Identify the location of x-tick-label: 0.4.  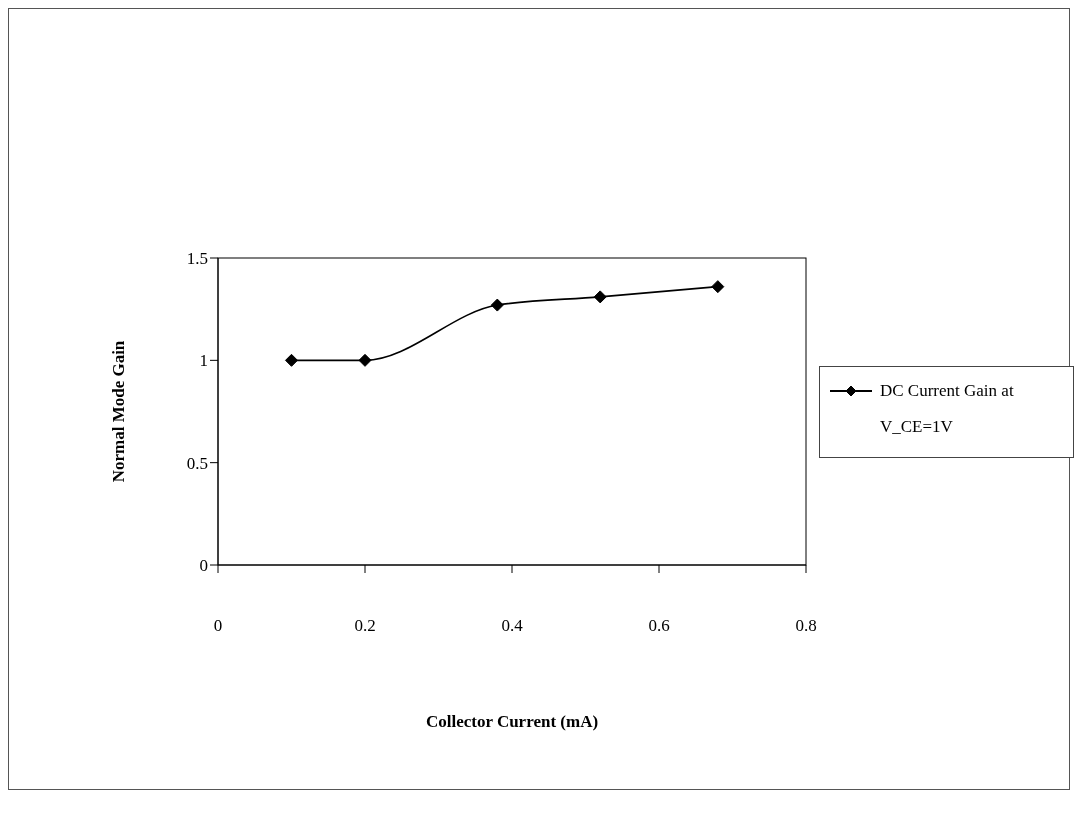
(512, 626).